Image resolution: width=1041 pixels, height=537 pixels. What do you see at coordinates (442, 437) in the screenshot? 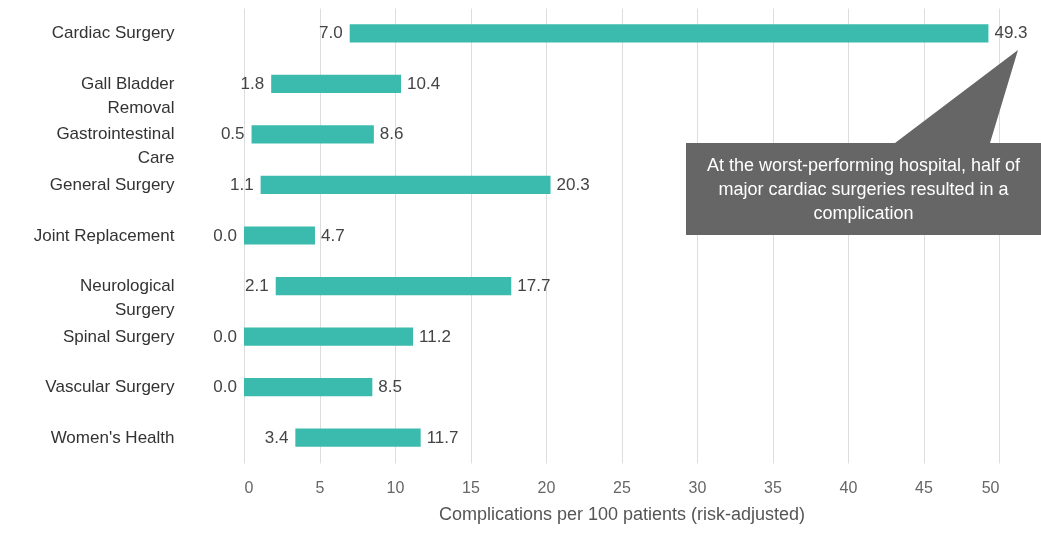
I see `annotation: 11.7` at bounding box center [442, 437].